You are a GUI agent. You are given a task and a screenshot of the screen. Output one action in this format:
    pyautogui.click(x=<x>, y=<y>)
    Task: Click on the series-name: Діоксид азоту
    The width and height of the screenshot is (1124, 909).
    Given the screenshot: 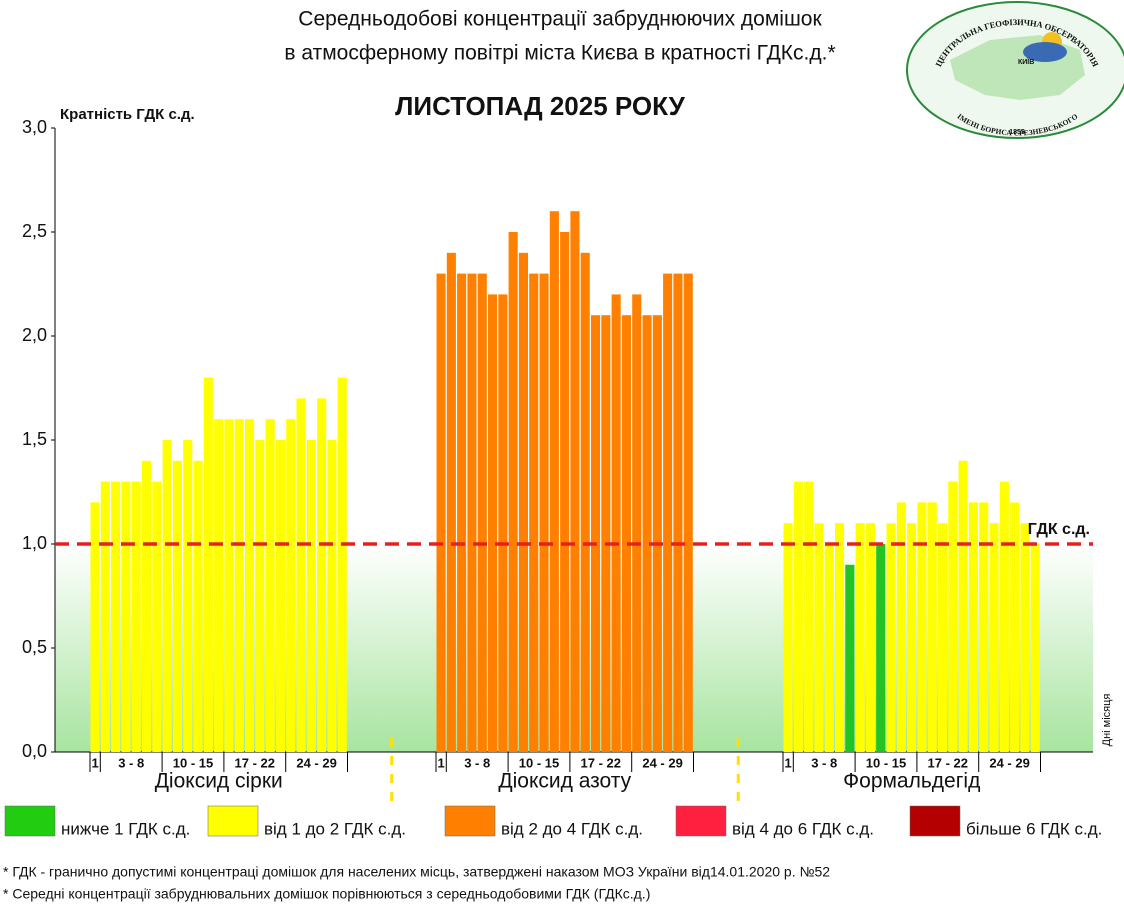 What is the action you would take?
    pyautogui.click(x=564, y=781)
    